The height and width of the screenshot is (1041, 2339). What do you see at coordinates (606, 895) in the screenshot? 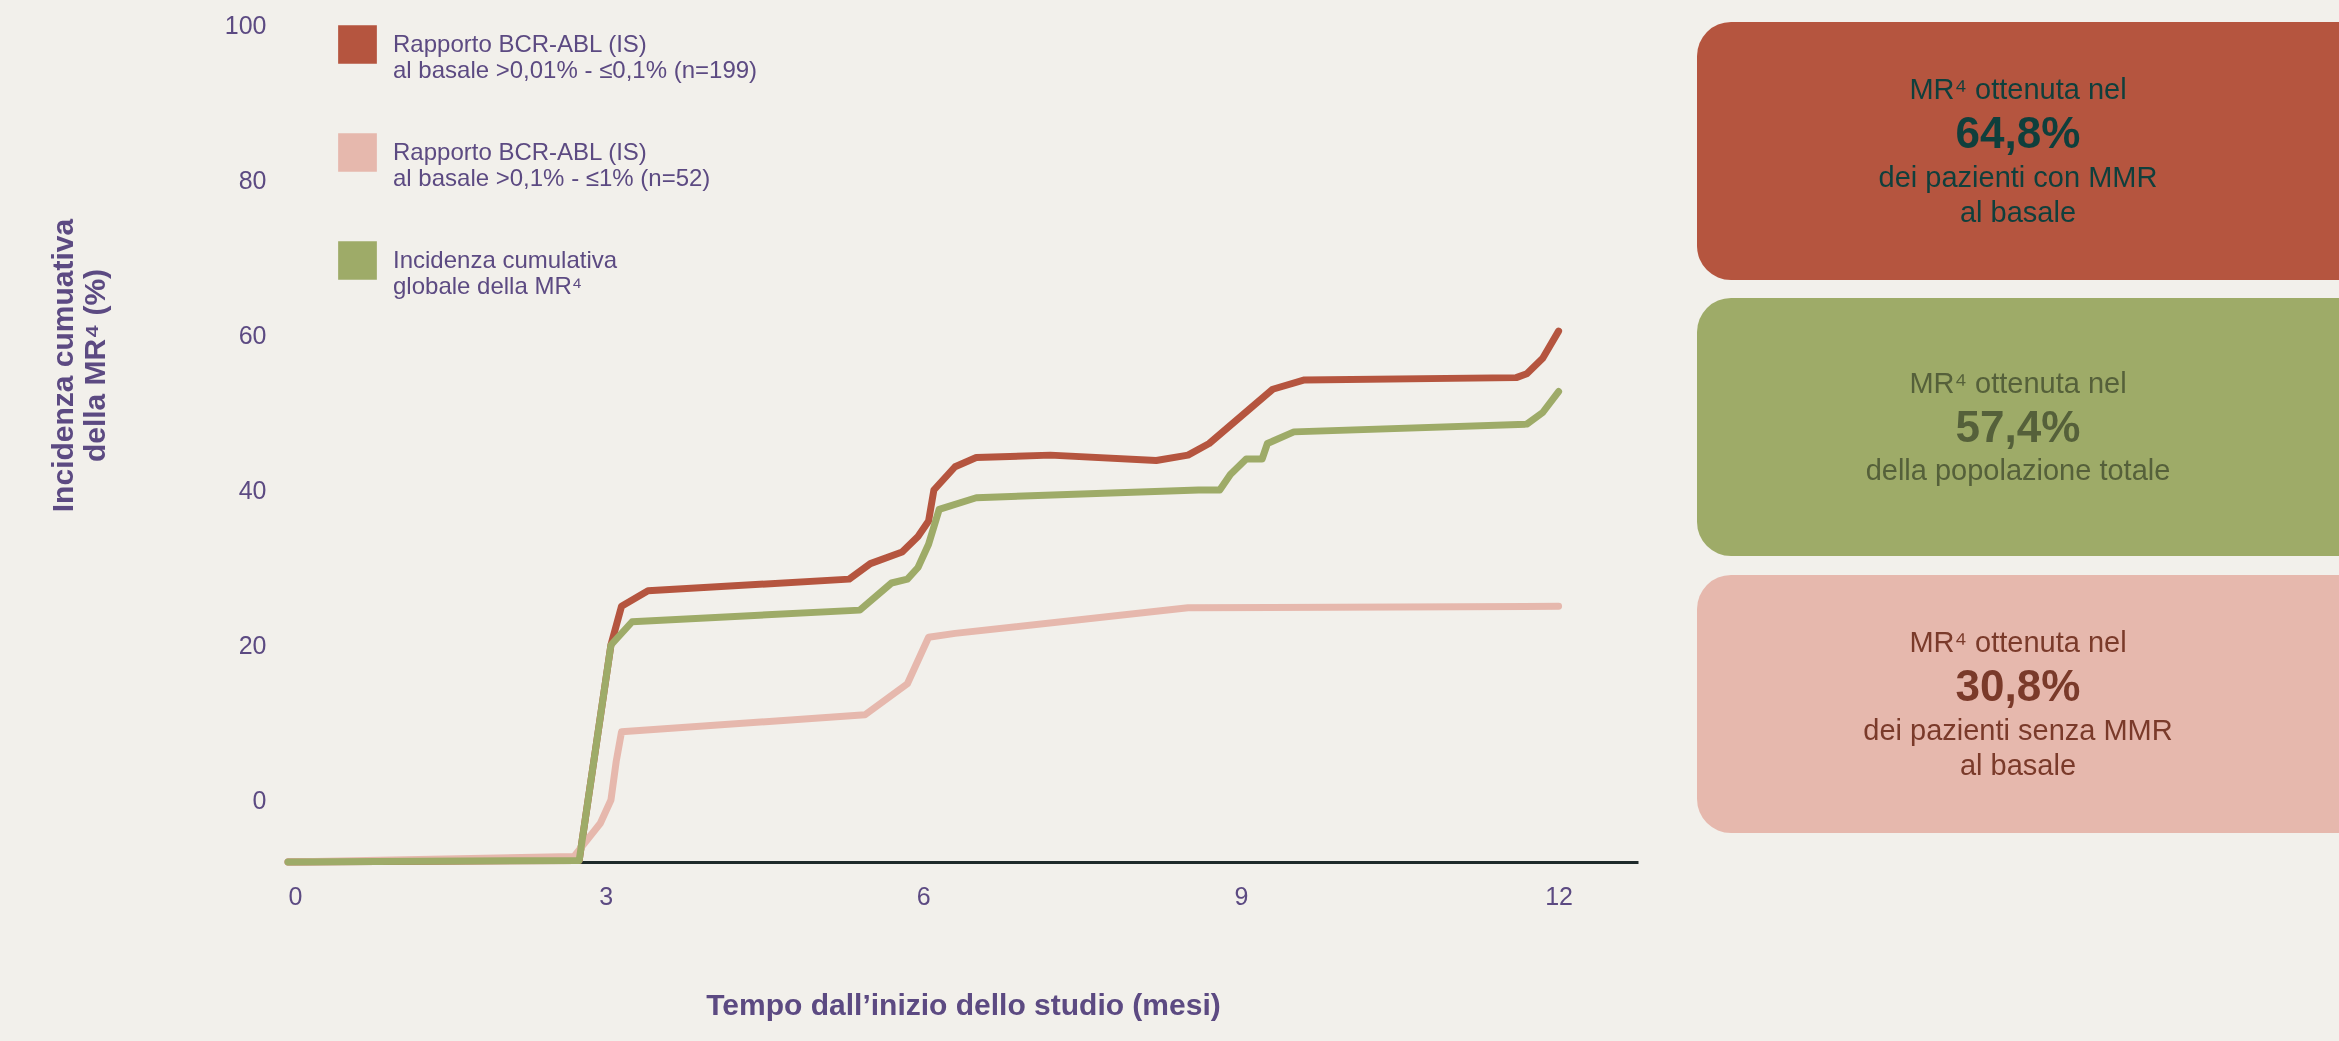
I see `x-tick-label: 3` at bounding box center [606, 895].